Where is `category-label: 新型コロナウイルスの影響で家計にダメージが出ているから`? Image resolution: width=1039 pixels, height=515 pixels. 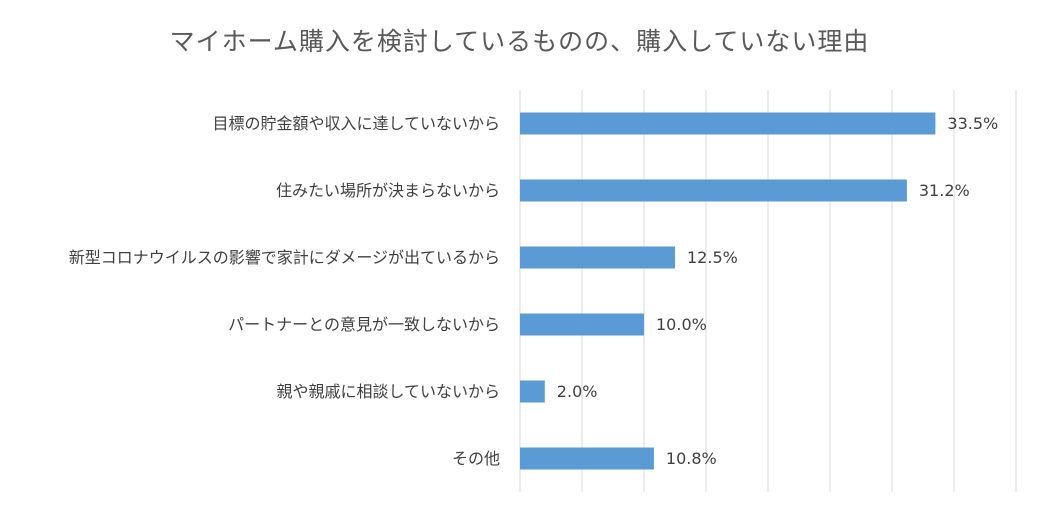 category-label: 新型コロナウイルスの影響で家計にダメージが出ているから is located at coordinates (284, 257).